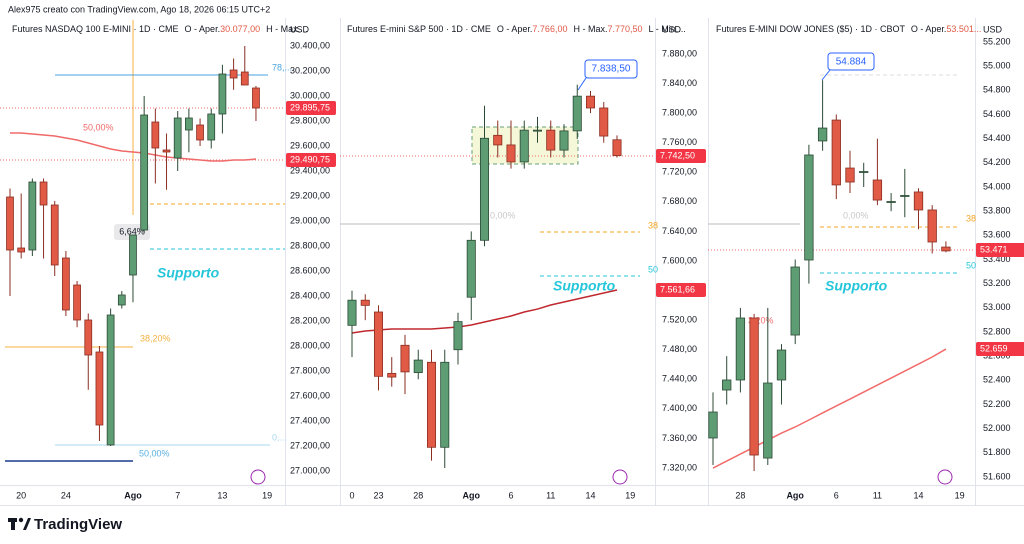 The height and width of the screenshot is (544, 1024). What do you see at coordinates (310, 345) in the screenshot?
I see `y-tick-label: 28.000,00` at bounding box center [310, 345].